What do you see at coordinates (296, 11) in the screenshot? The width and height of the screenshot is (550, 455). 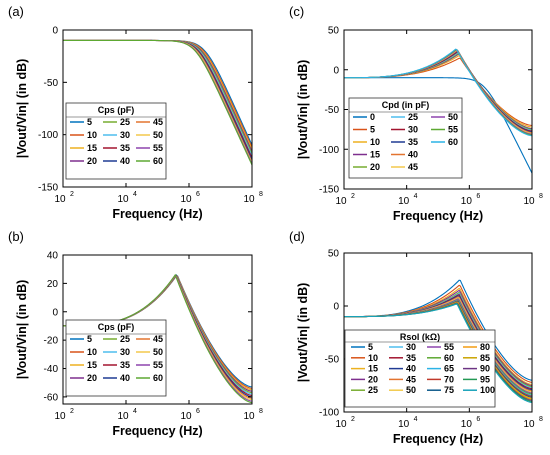 I see `panel-label: (c)` at bounding box center [296, 11].